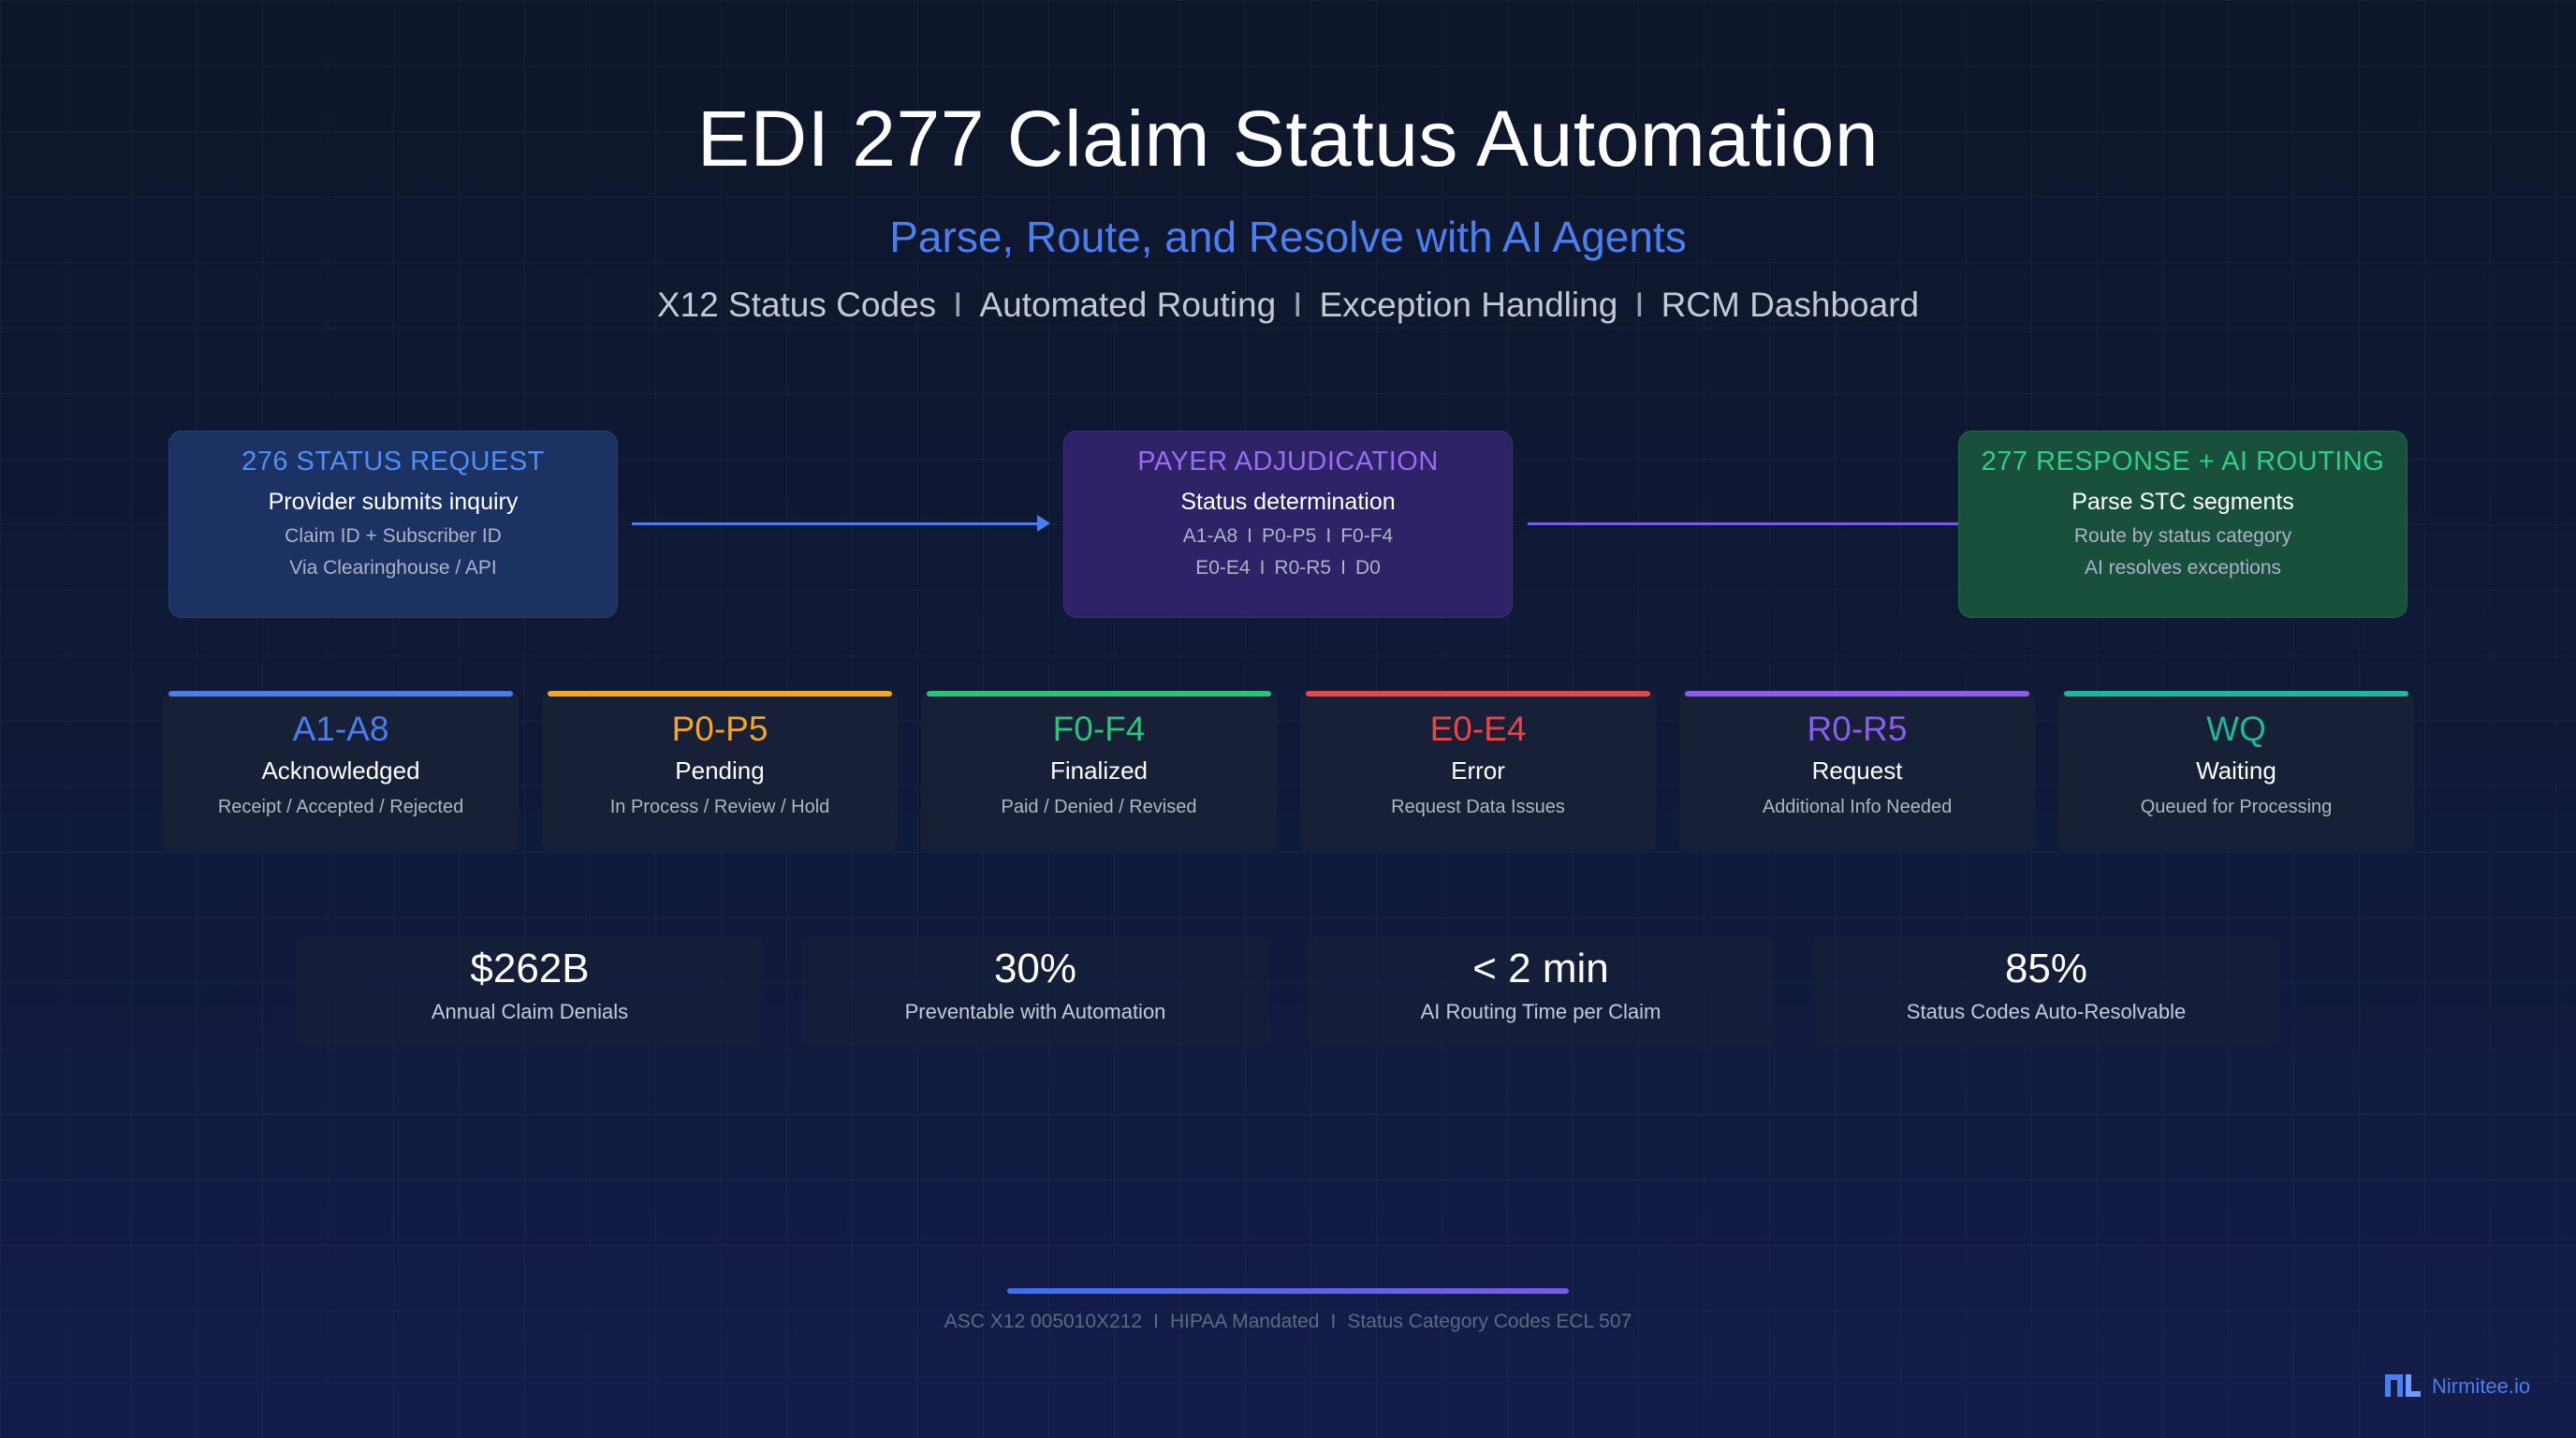 The width and height of the screenshot is (2576, 1438). What do you see at coordinates (2183, 502) in the screenshot?
I see `flow-box-main: Parse STC segments` at bounding box center [2183, 502].